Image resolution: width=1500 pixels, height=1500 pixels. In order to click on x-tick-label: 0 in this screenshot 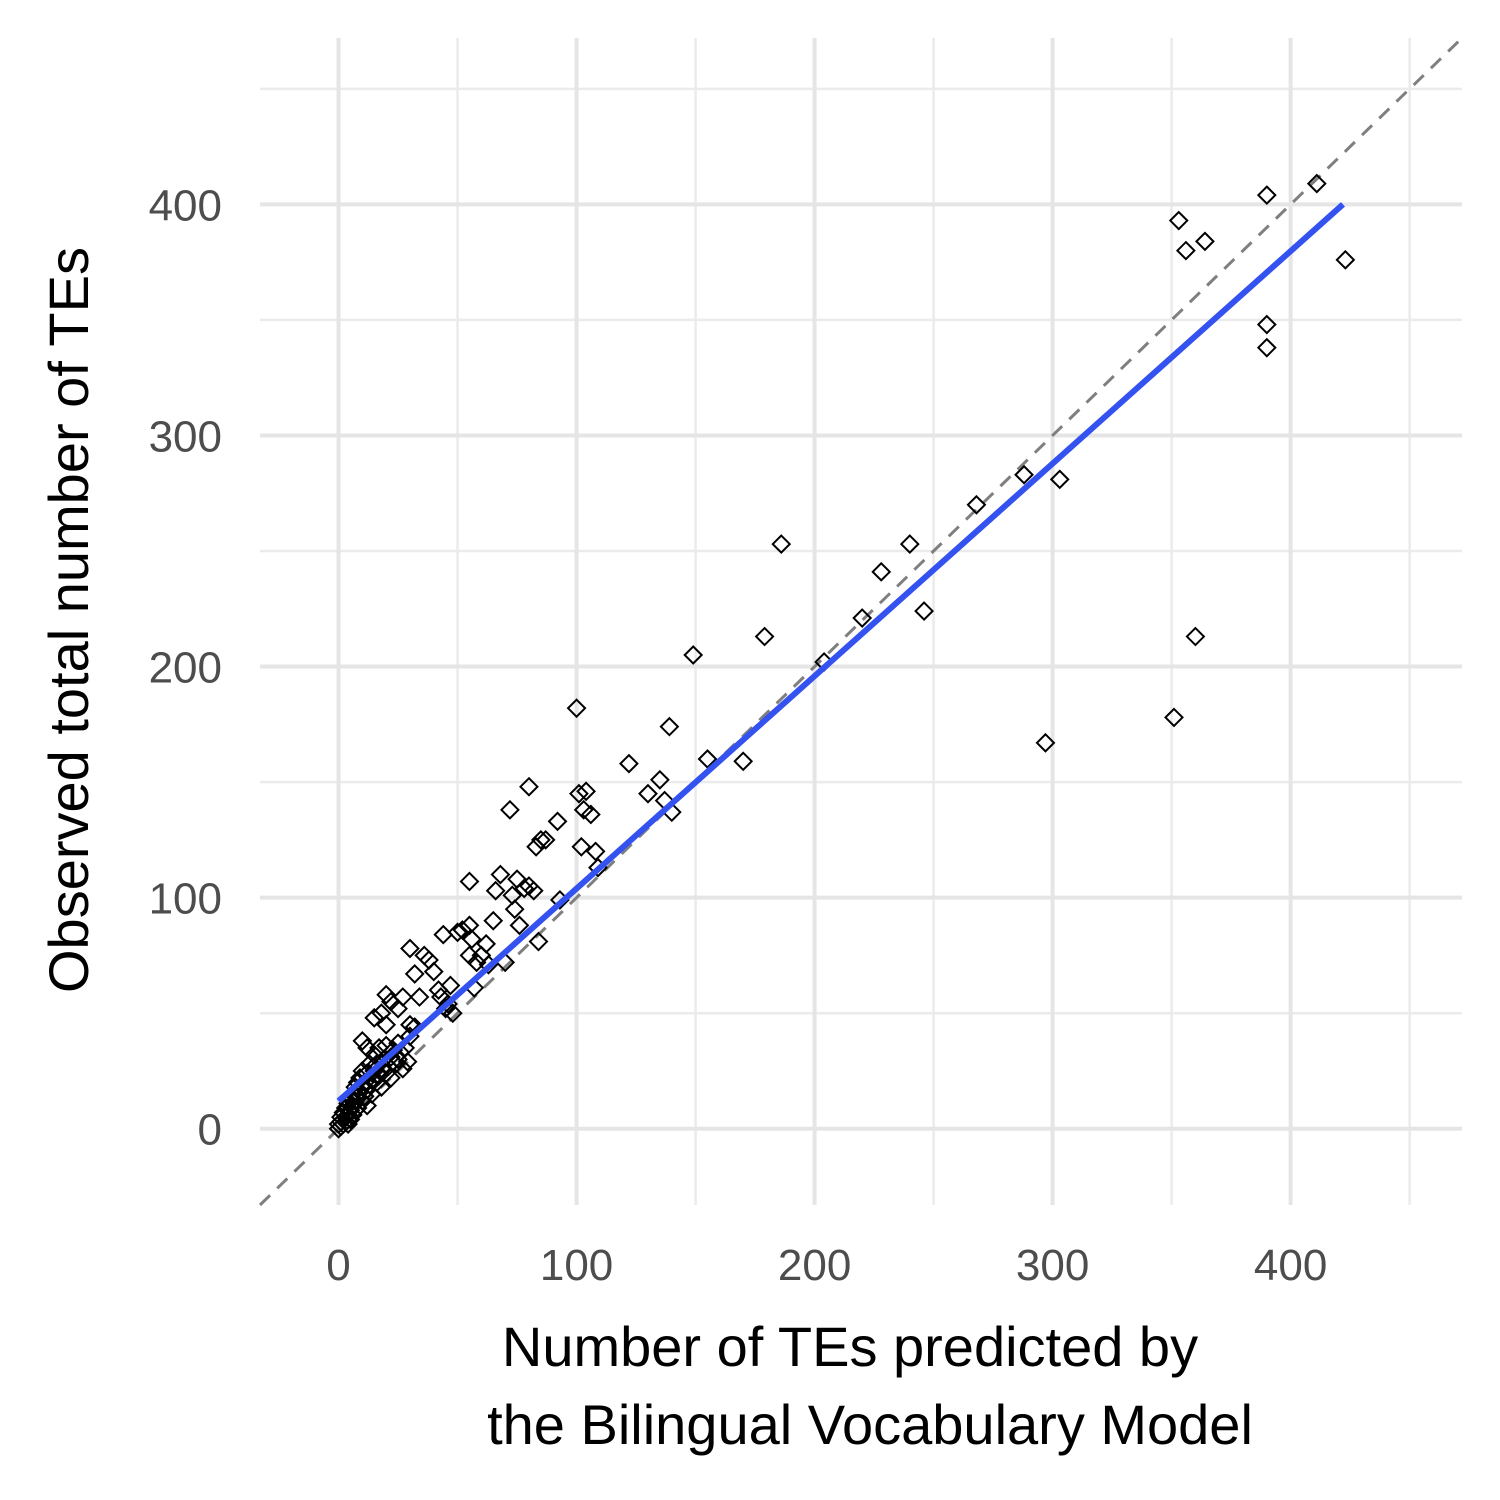, I will do `click(338, 1265)`.